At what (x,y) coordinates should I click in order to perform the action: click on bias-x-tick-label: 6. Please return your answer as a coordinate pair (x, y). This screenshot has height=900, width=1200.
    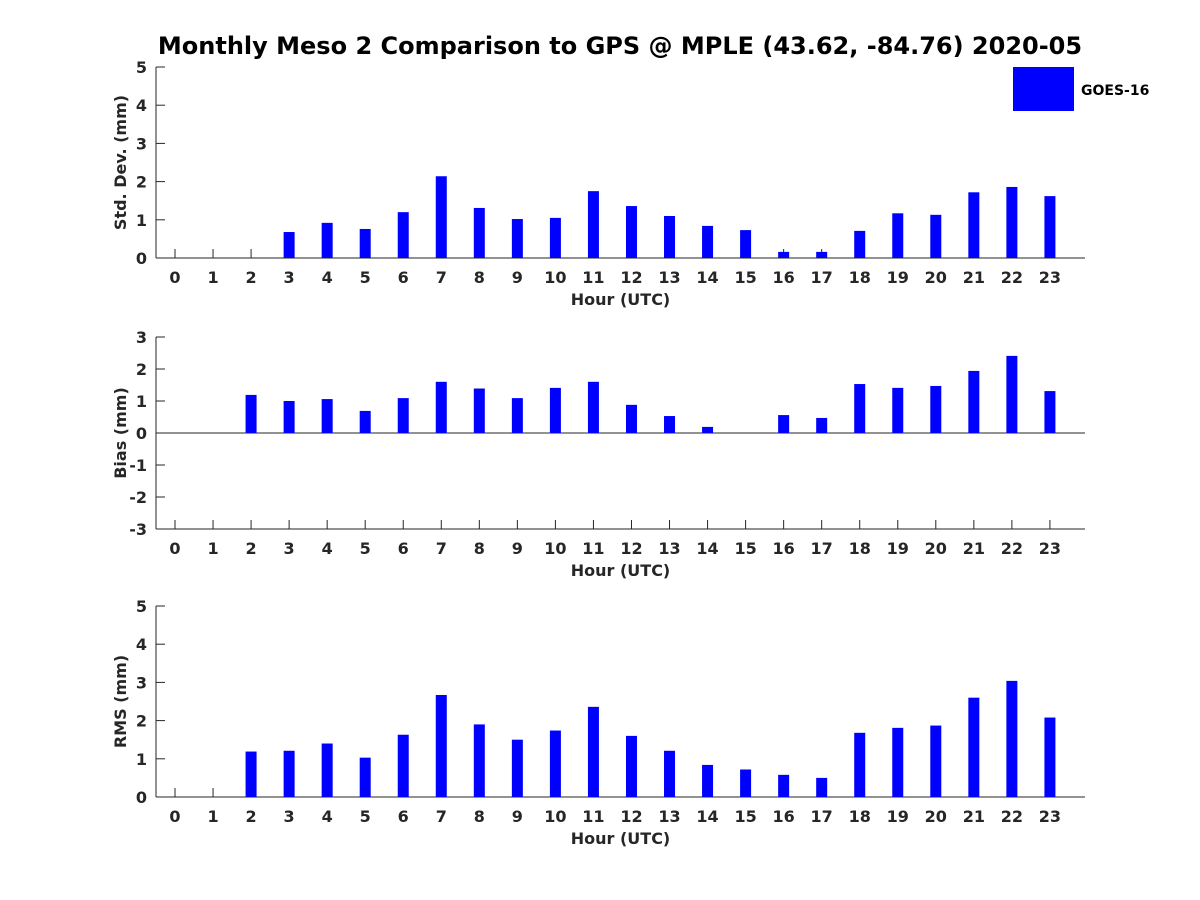
    Looking at the image, I should click on (403, 548).